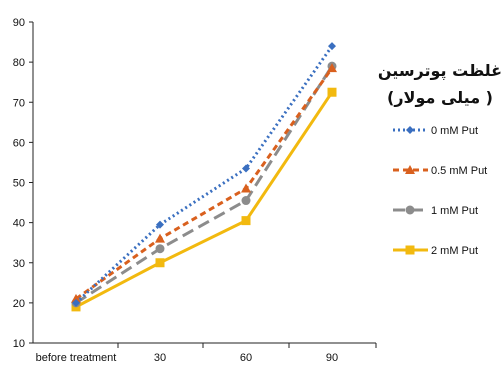  I want to click on x-tick-label: 60, so click(246, 358).